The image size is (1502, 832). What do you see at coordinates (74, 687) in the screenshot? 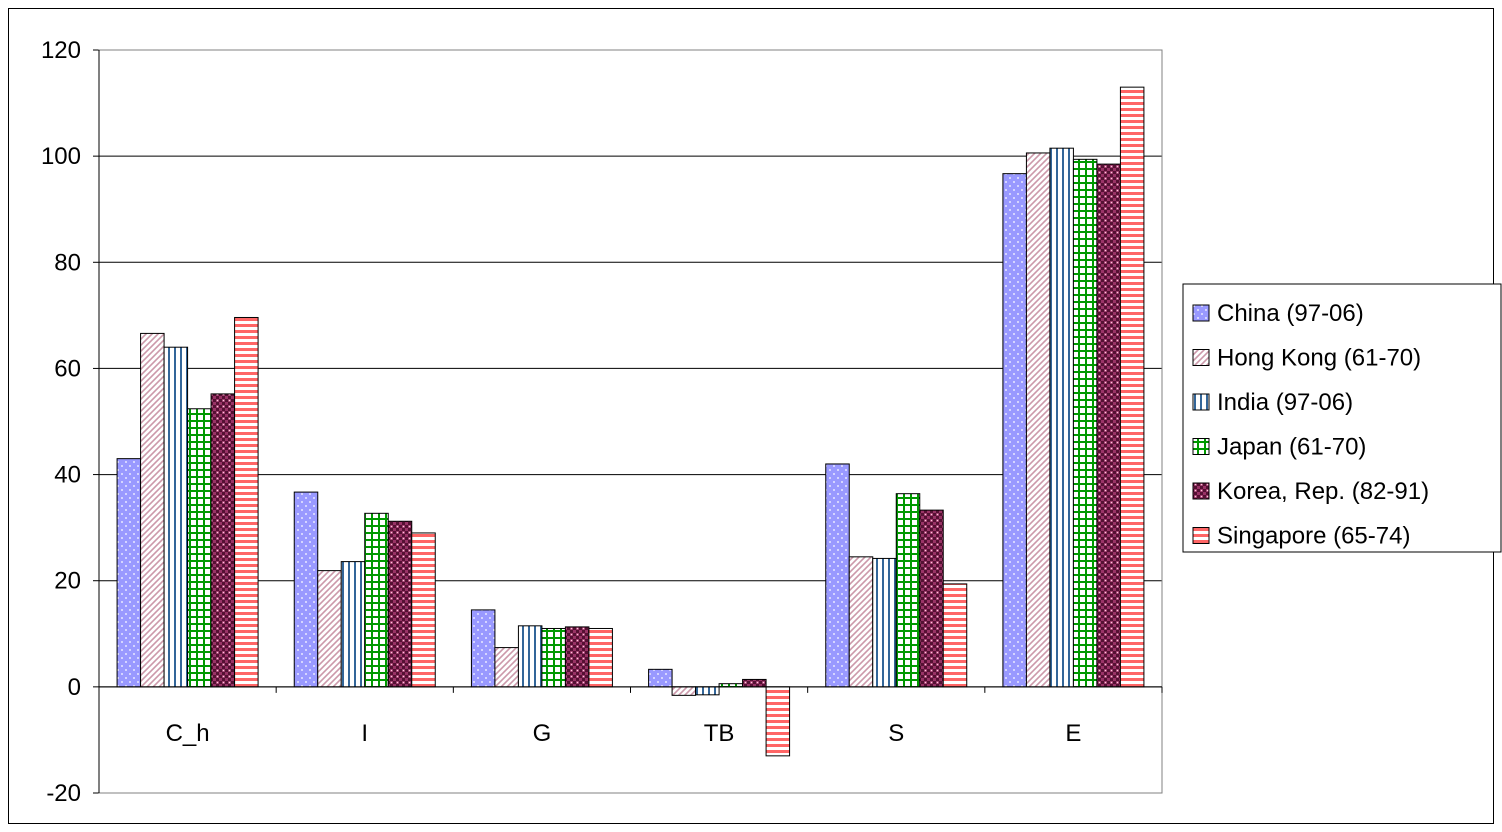
I see `y-tick-label: 0` at bounding box center [74, 687].